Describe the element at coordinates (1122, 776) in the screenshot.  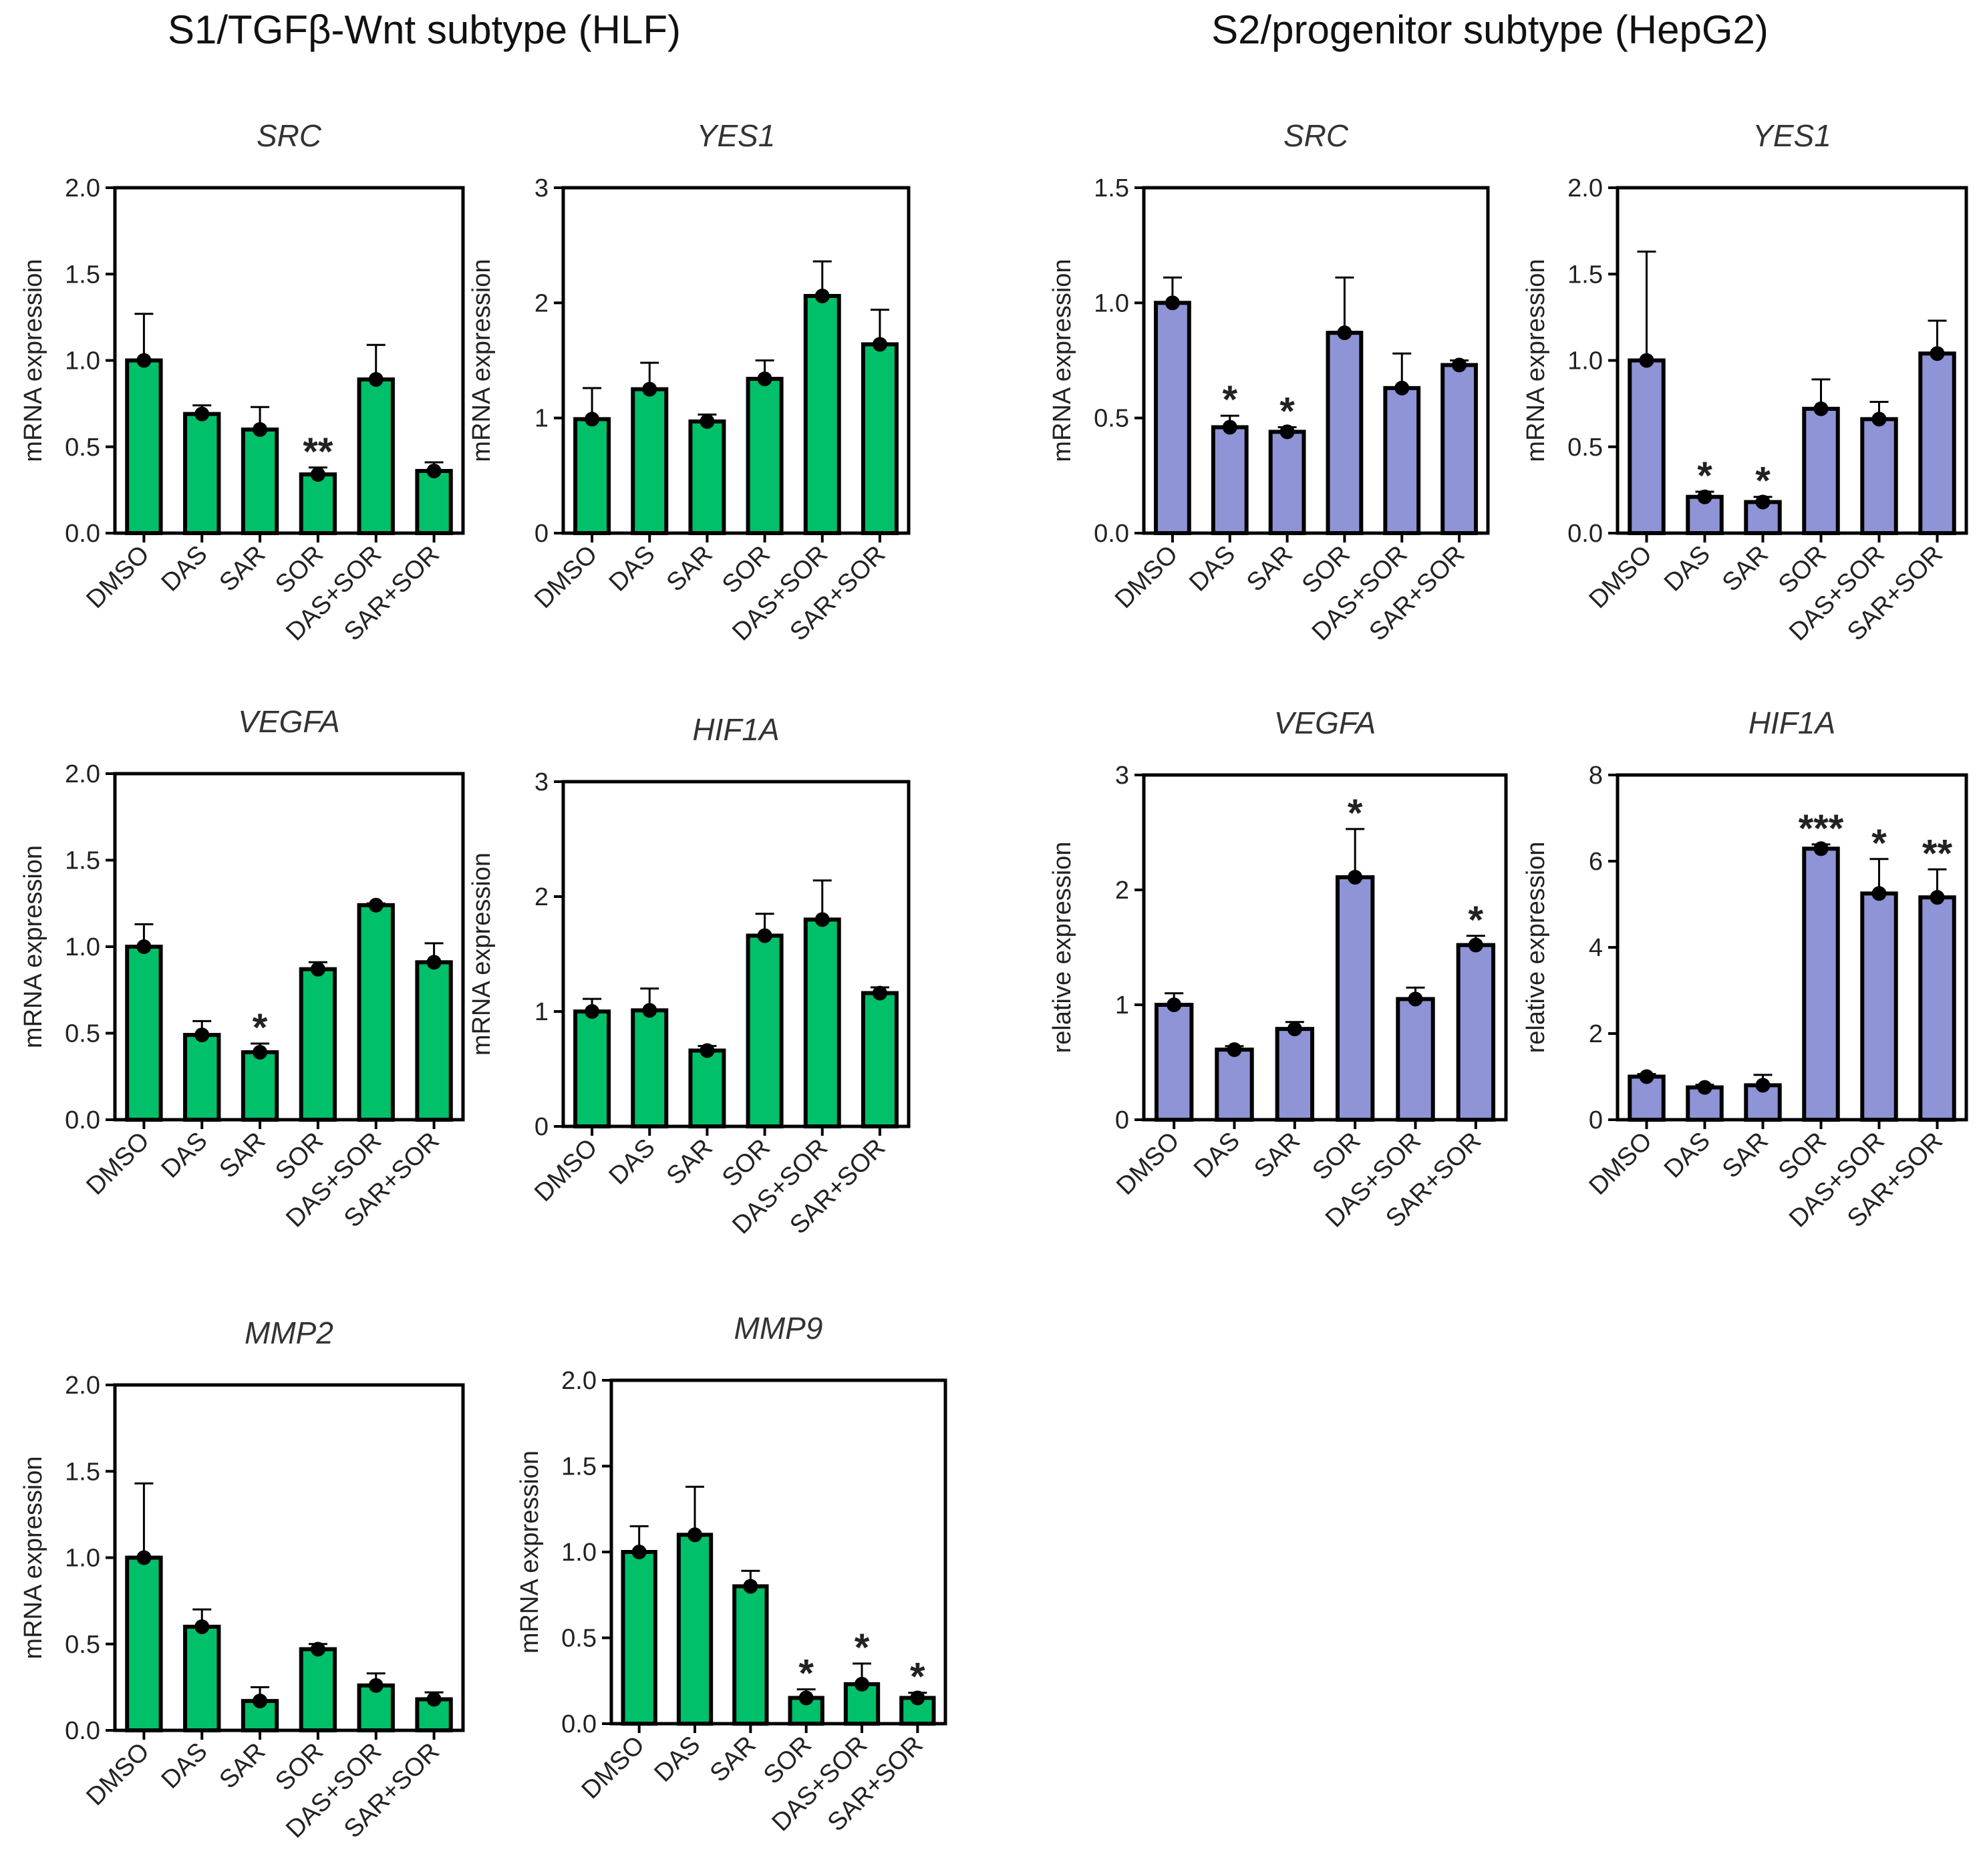
I see `y-tick-label: 3` at that location.